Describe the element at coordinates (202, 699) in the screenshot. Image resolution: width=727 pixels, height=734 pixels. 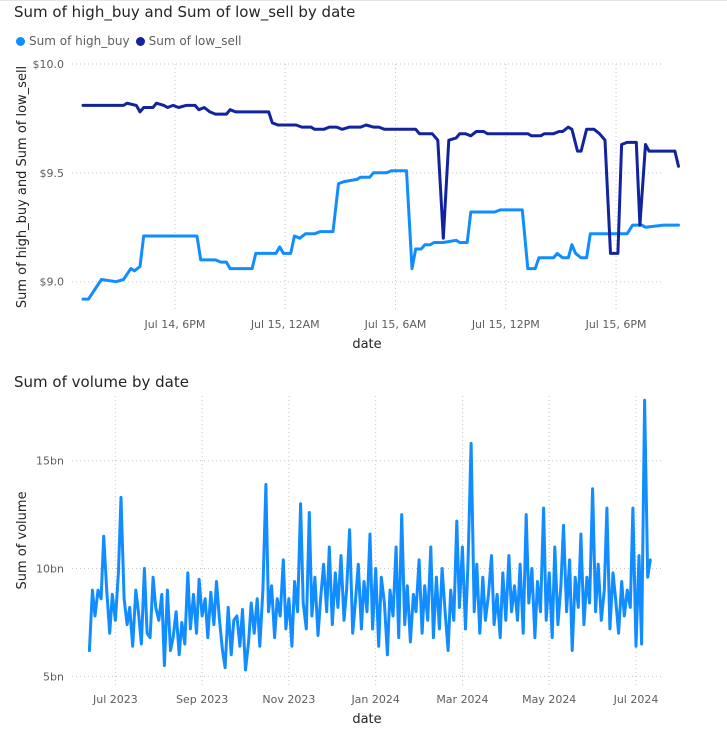
I see `x-tick-label: Sep 2023` at that location.